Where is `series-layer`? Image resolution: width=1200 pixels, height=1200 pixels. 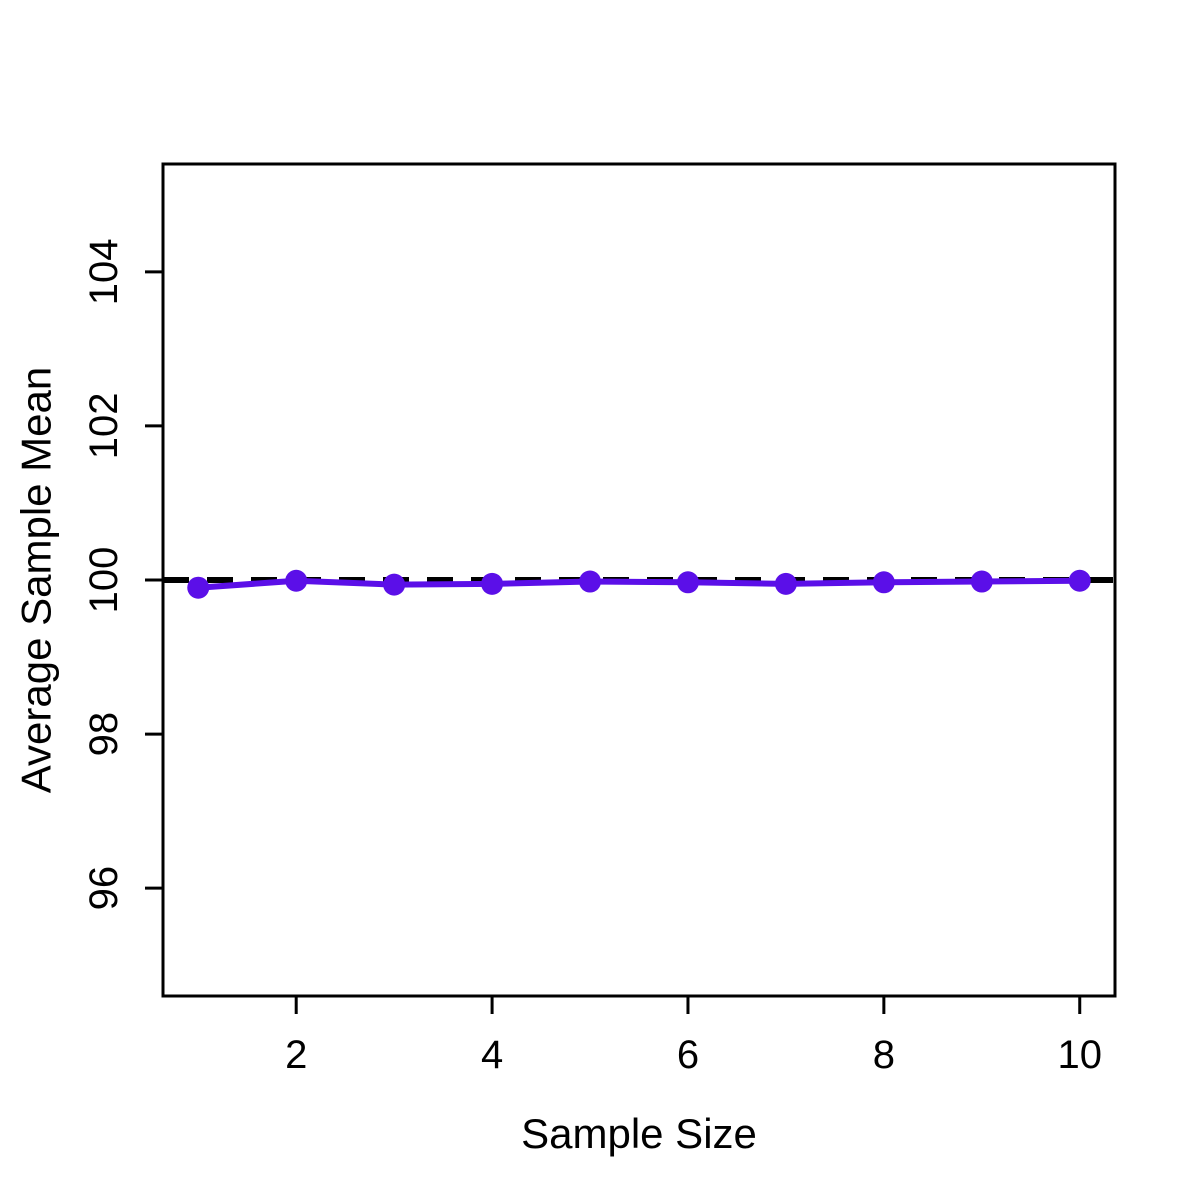
series-layer is located at coordinates (639, 584).